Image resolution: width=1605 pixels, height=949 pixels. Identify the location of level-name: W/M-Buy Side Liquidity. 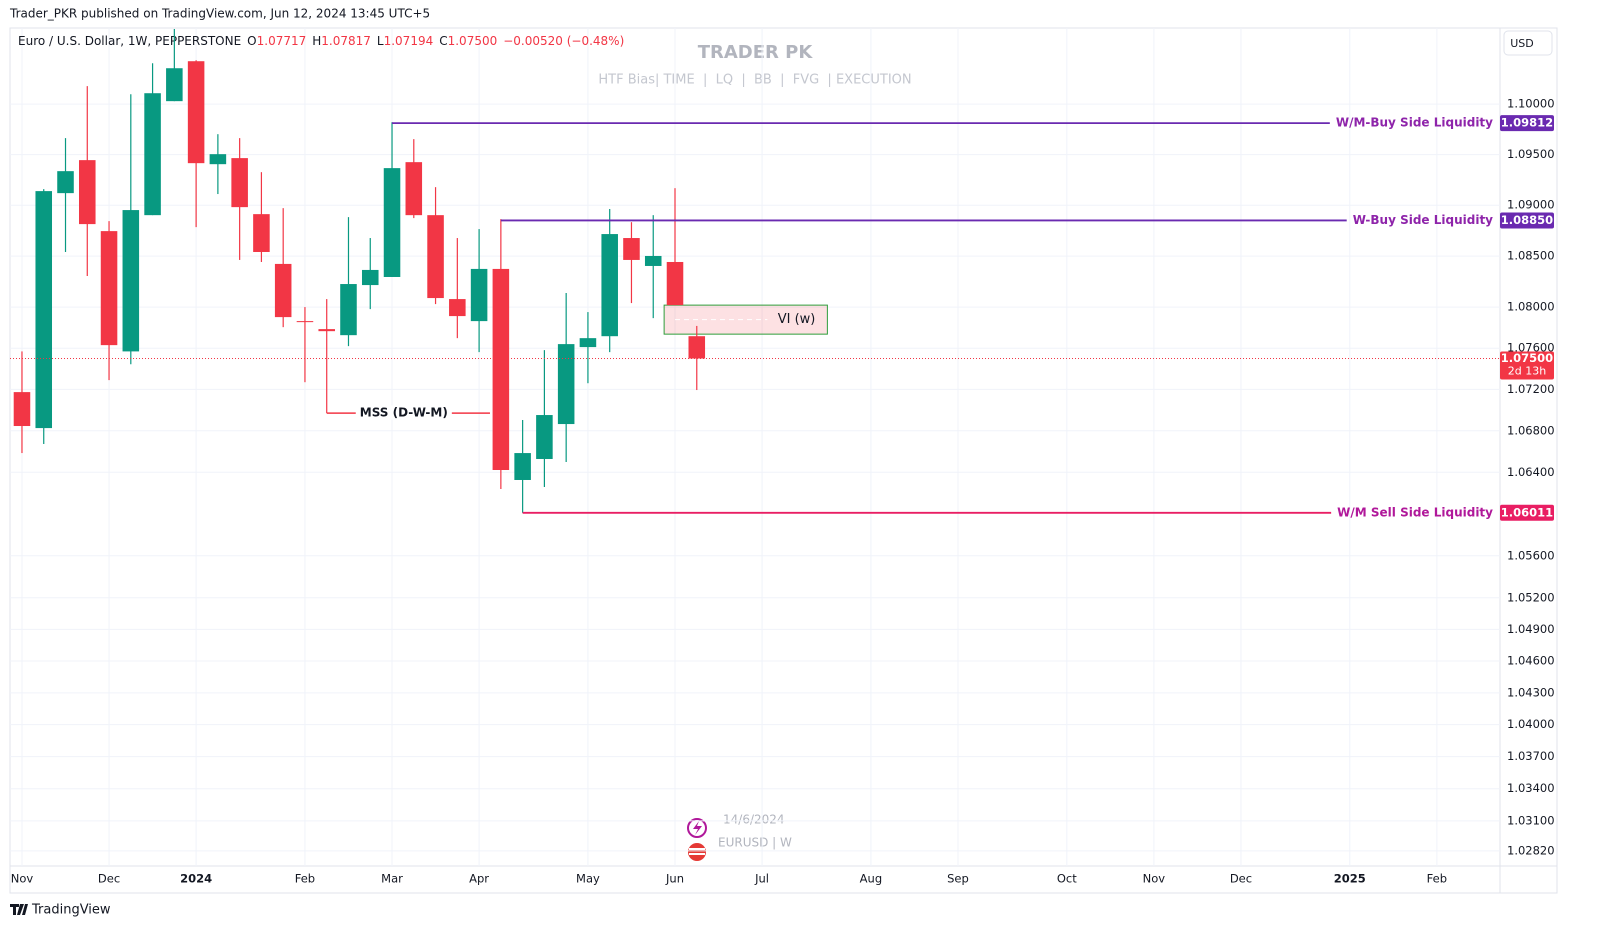
(1414, 123).